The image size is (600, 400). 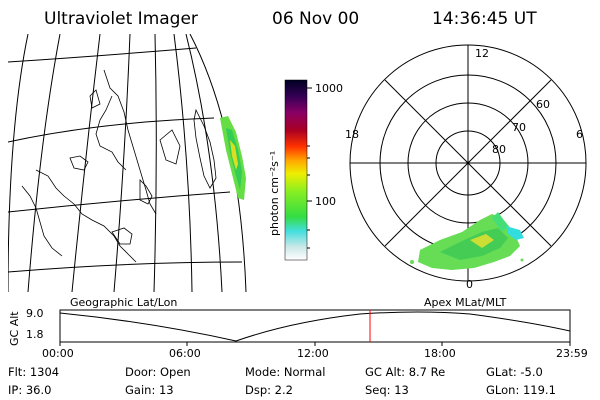 What do you see at coordinates (316, 19) in the screenshot?
I see `date-label: 06 Nov 00` at bounding box center [316, 19].